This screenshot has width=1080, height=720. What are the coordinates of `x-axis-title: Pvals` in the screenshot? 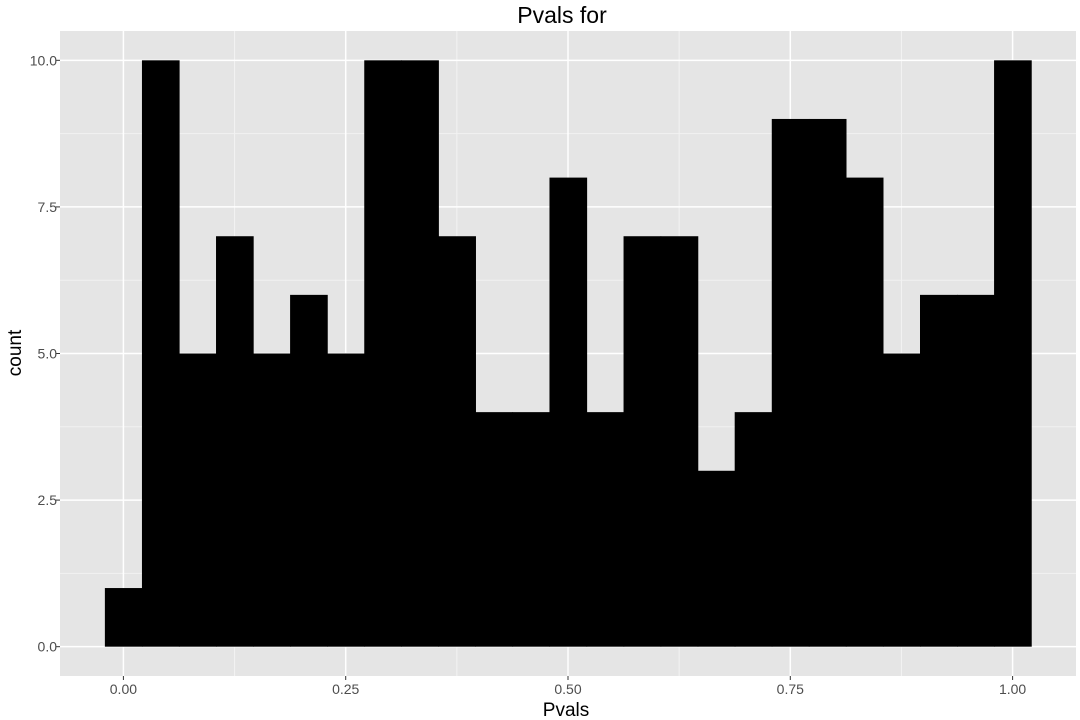 It's located at (566, 710).